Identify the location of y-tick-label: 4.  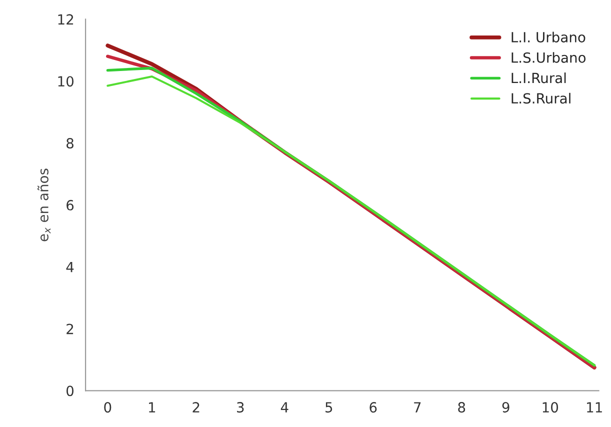
(70, 267).